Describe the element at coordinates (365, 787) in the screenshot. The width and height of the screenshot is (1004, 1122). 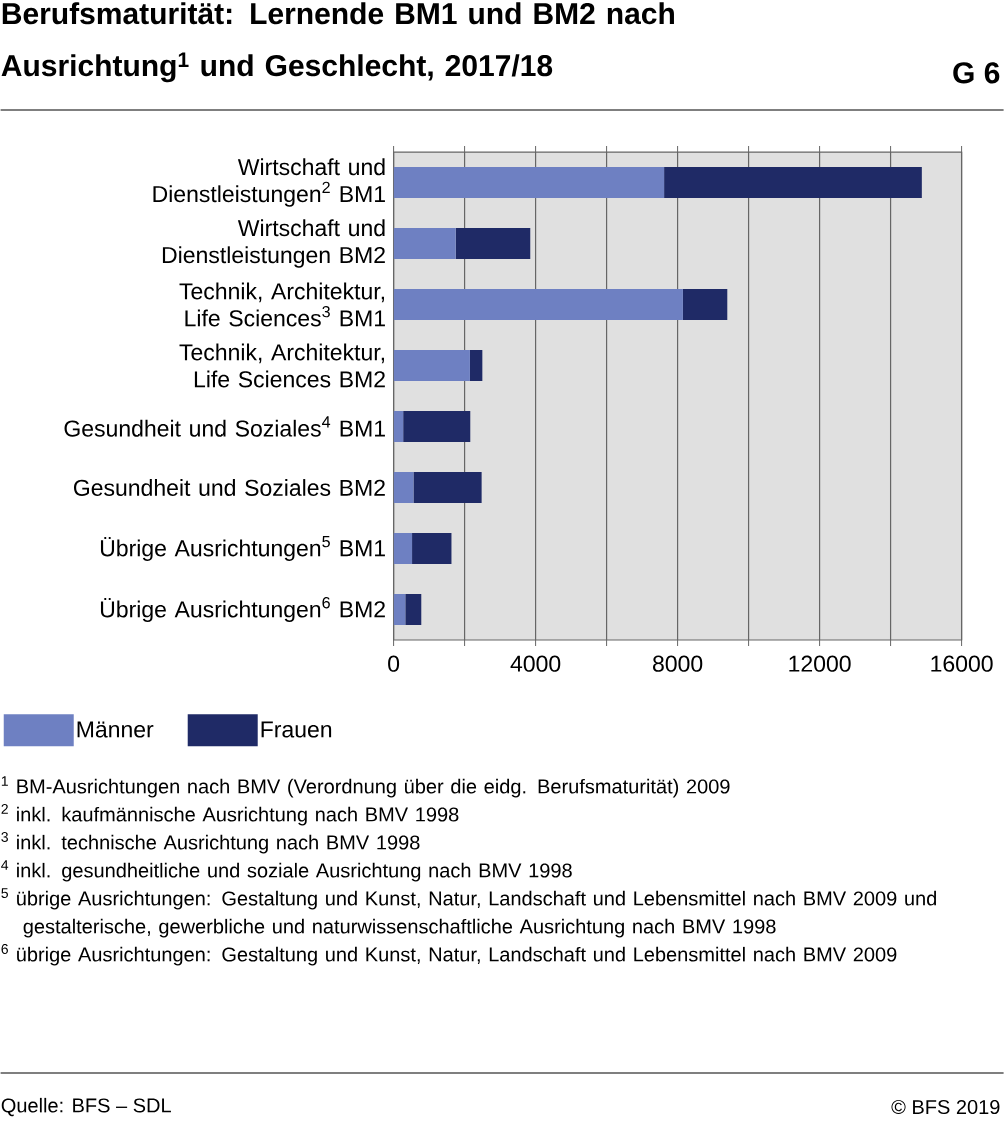
I see `text: $^{1}$ BM-Ausrichtungen nach BMV (Verordnung über die eidg. Berufsmaturität) 2009` at that location.